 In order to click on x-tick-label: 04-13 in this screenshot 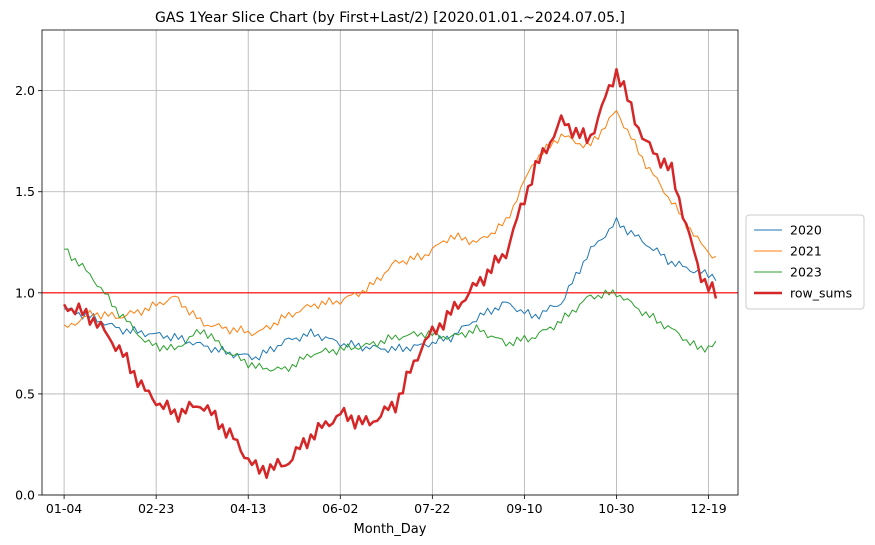, I will do `click(248, 508)`.